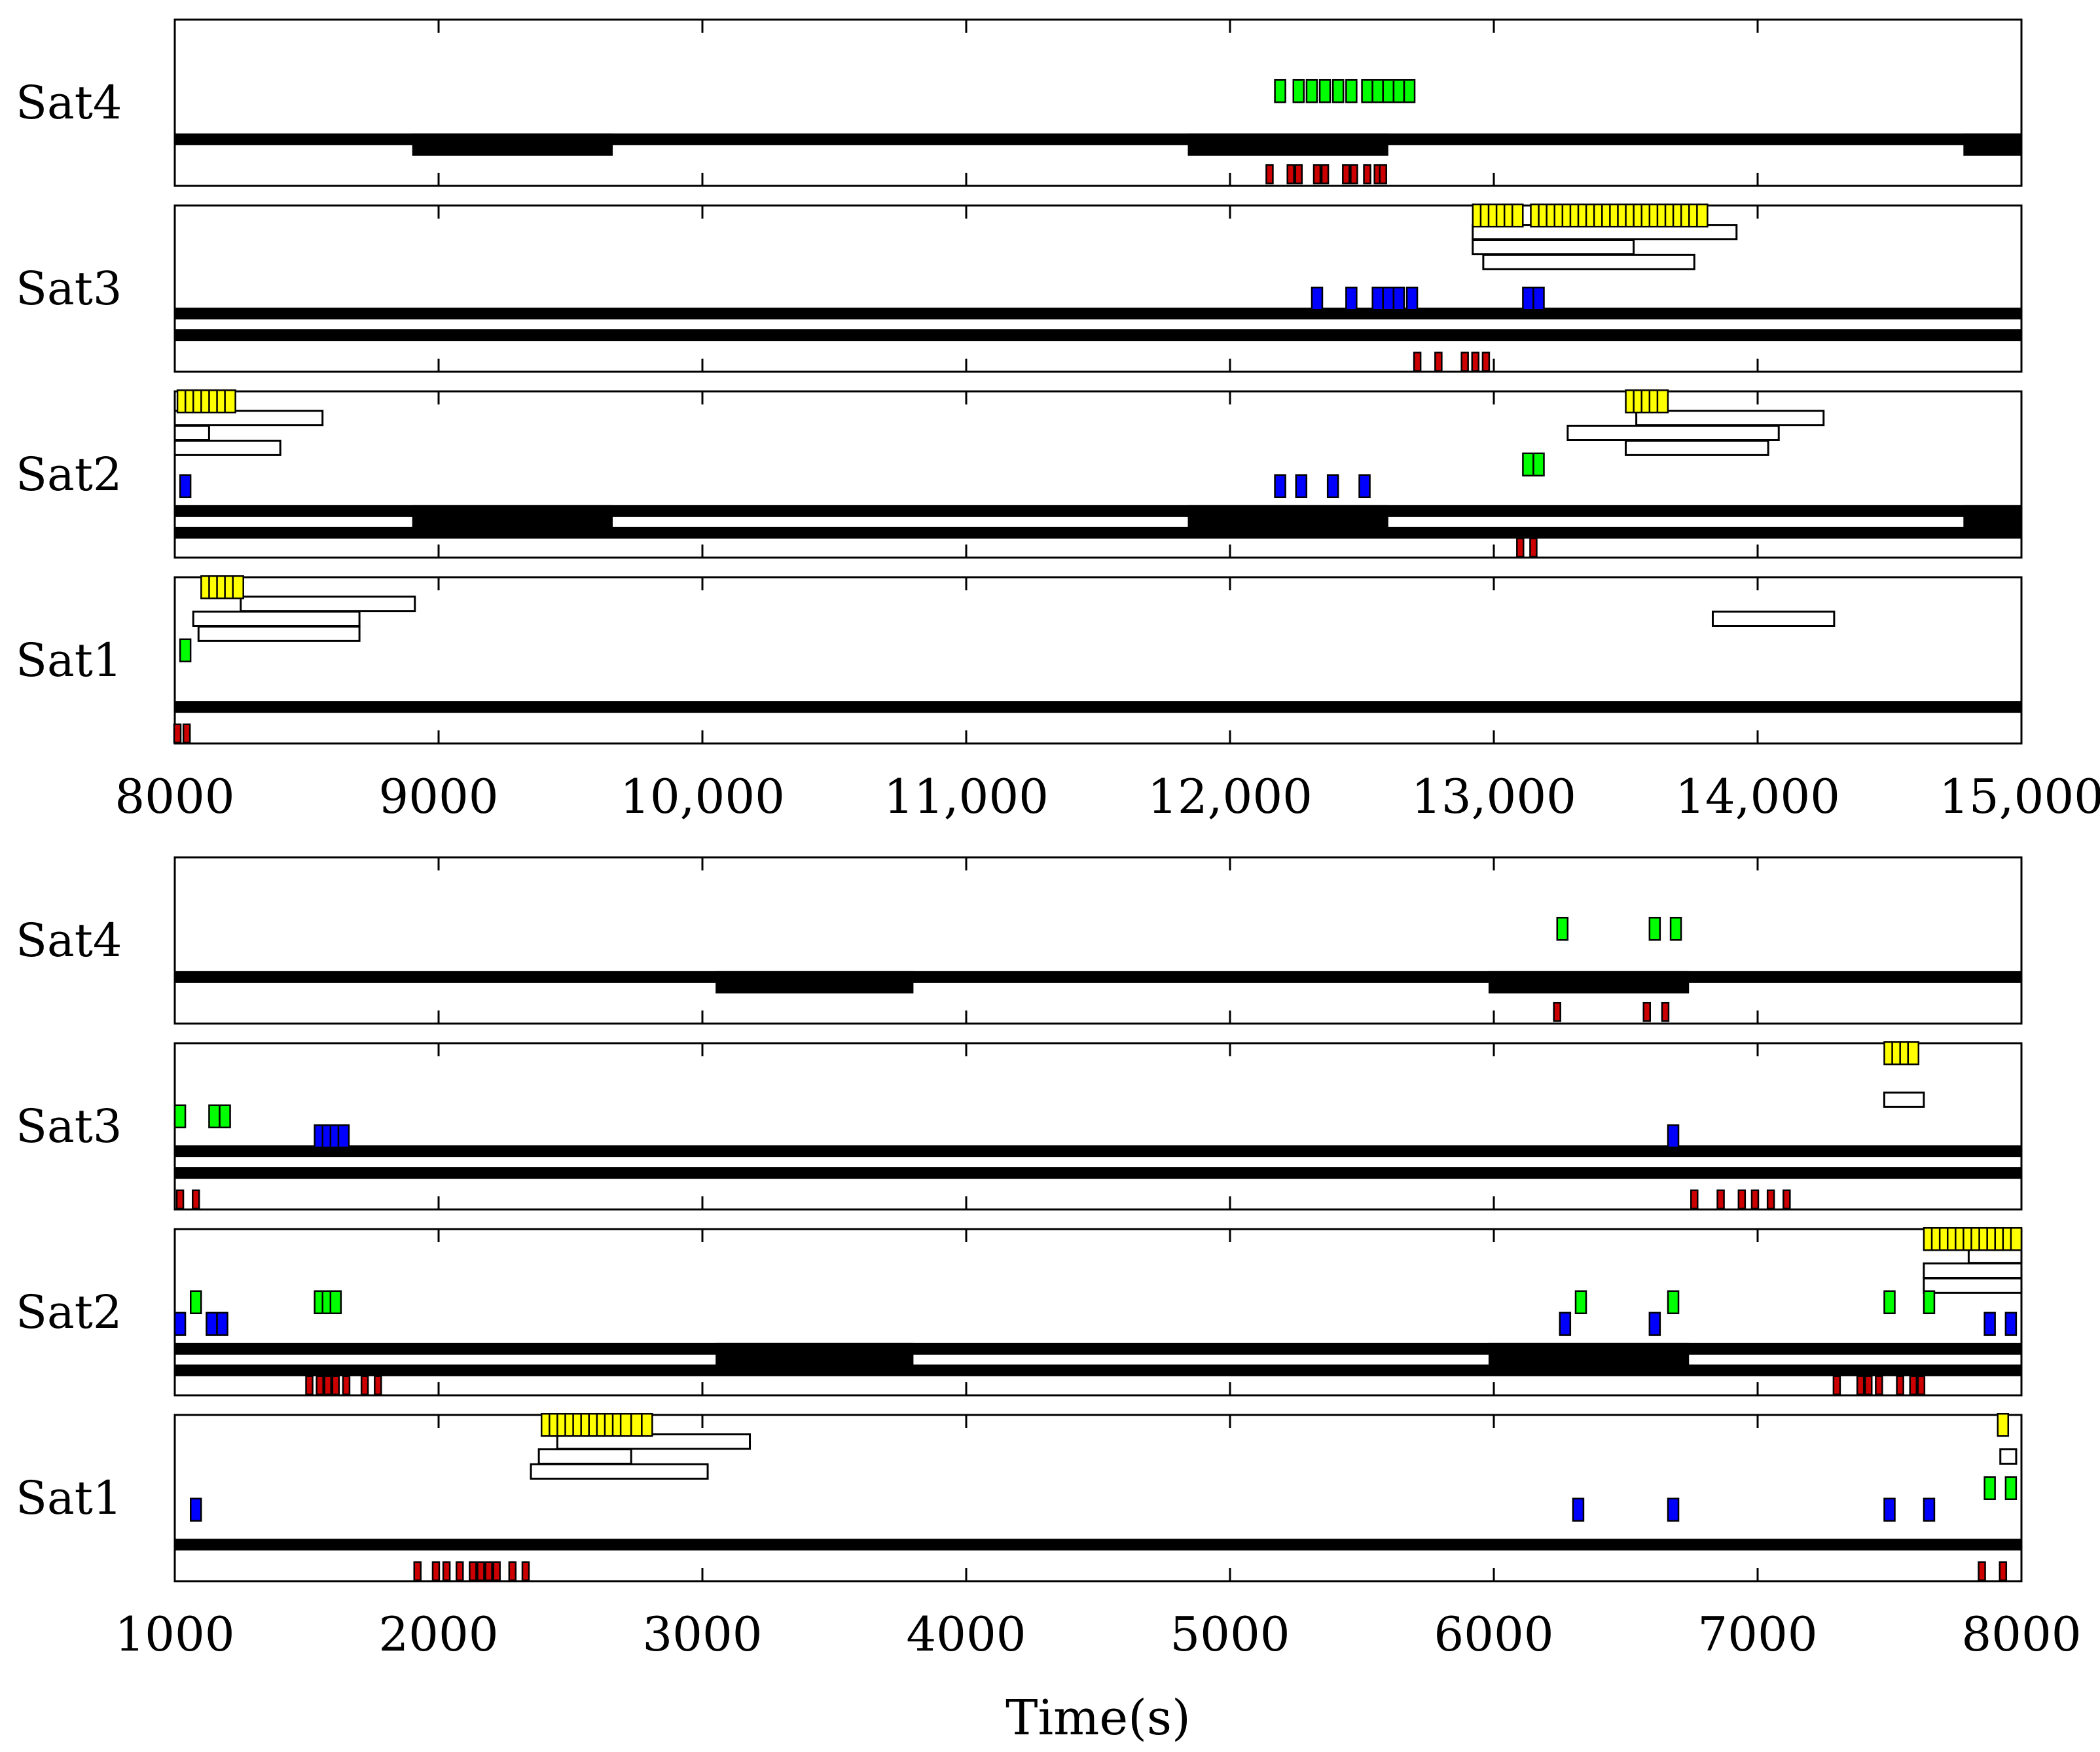  I want to click on x-tick-label: 9000, so click(438, 797).